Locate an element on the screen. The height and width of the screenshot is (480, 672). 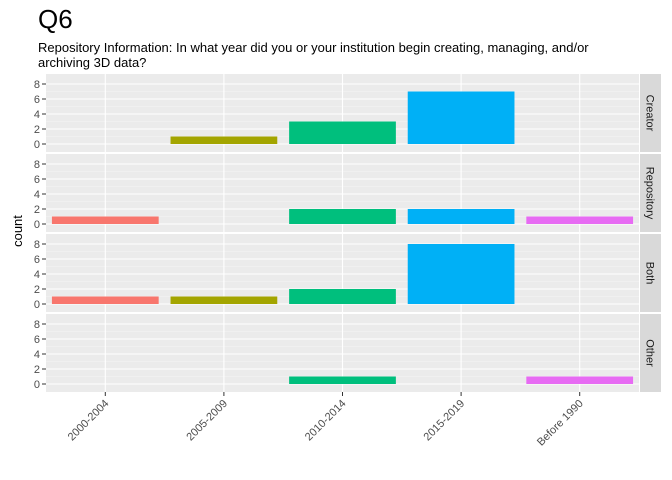
x-tick-label: Before 1990 is located at coordinates (560, 423).